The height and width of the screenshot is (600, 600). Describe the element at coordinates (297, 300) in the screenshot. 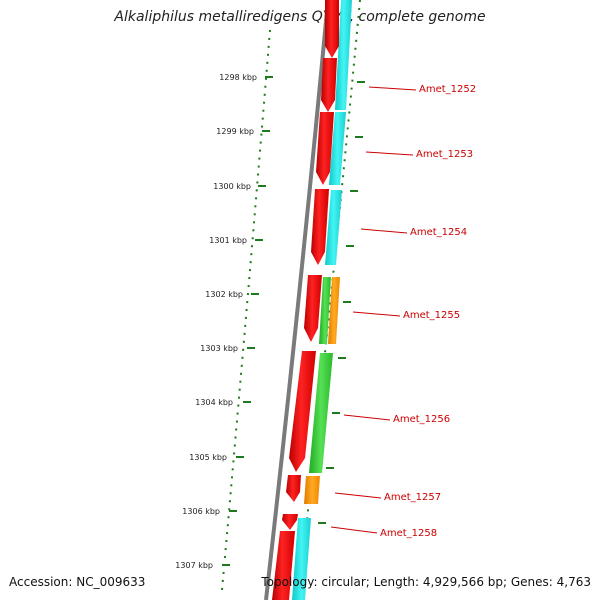

I see `genome-backbone` at that location.